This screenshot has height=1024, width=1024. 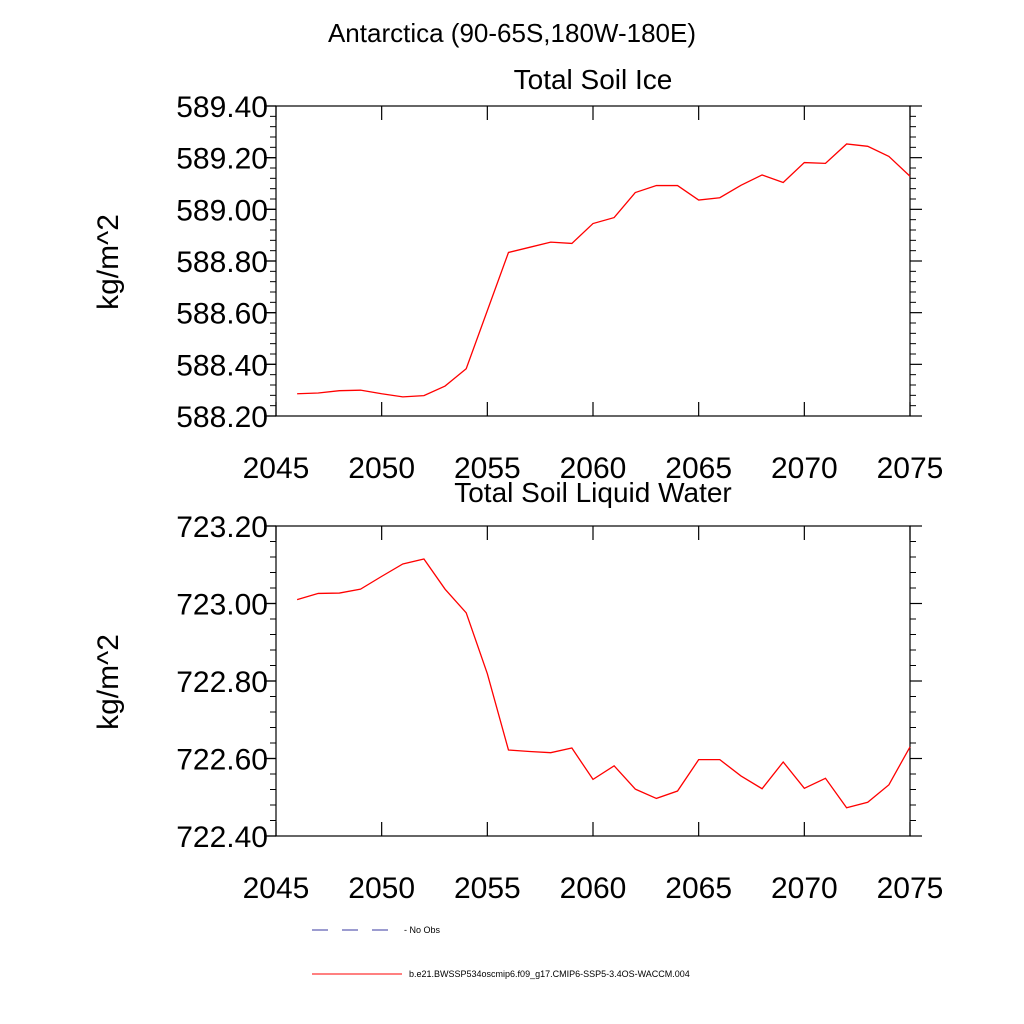 I want to click on y-tick-label: 588.60, so click(x=222, y=314).